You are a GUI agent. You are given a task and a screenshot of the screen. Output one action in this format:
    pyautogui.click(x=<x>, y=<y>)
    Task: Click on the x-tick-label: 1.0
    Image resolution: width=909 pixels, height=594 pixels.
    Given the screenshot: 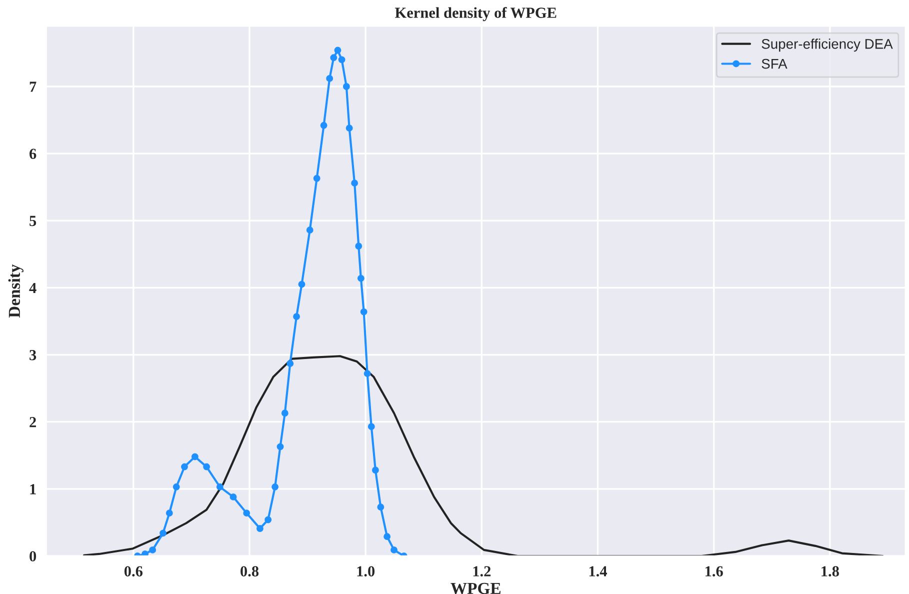 What is the action you would take?
    pyautogui.click(x=366, y=571)
    